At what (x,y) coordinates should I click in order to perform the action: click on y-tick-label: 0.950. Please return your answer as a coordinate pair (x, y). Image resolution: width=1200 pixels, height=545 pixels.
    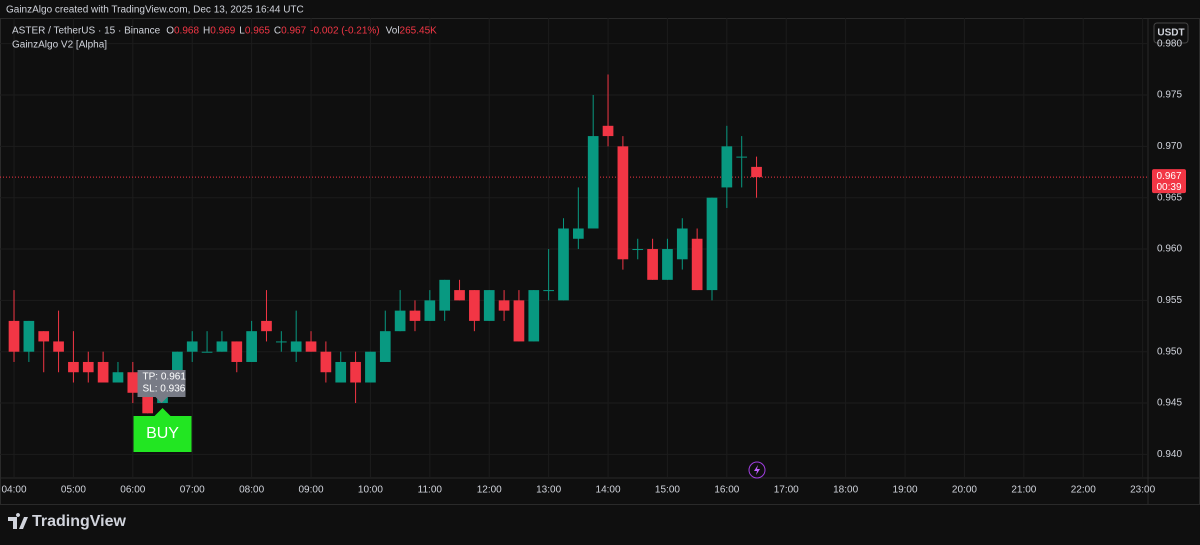
    Looking at the image, I should click on (1169, 351).